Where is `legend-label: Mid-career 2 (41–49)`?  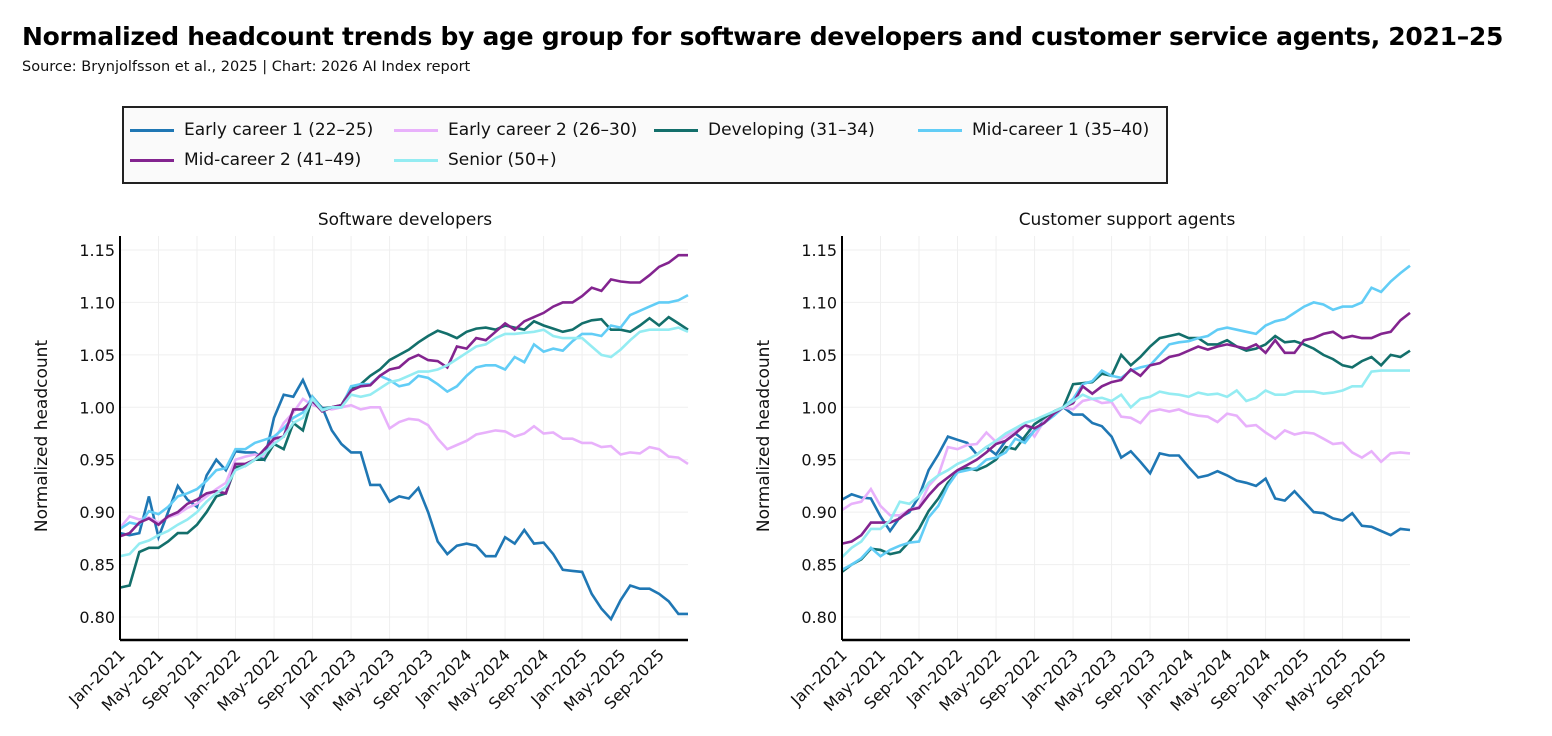
legend-label: Mid-career 2 (41–49) is located at coordinates (273, 160).